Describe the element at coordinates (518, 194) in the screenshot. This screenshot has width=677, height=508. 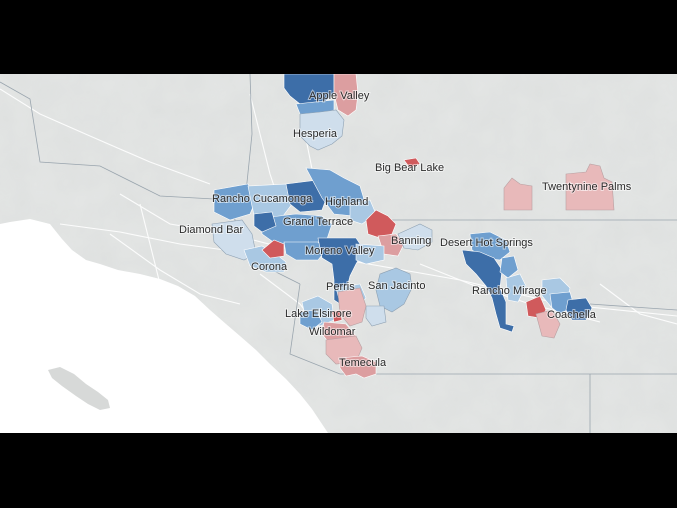
I see `region-twentynine-palms-west` at that location.